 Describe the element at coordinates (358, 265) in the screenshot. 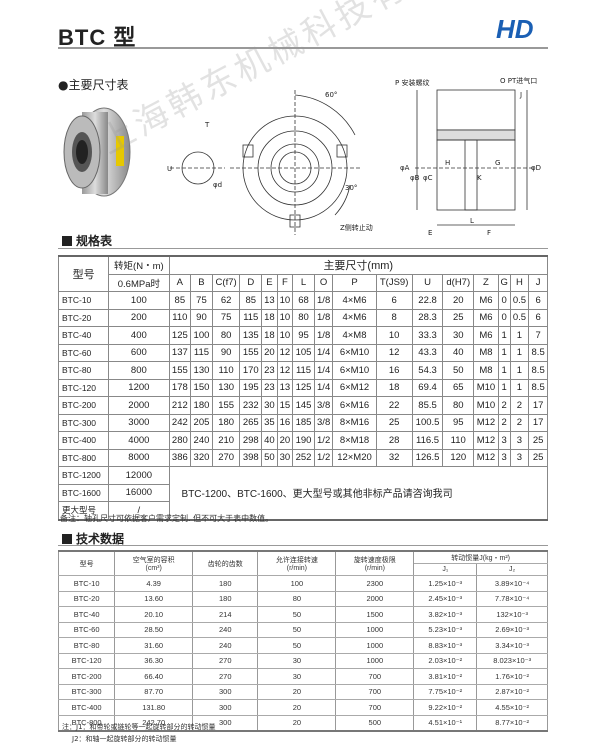

I see `header-dims: 主要尺寸(mm)` at that location.